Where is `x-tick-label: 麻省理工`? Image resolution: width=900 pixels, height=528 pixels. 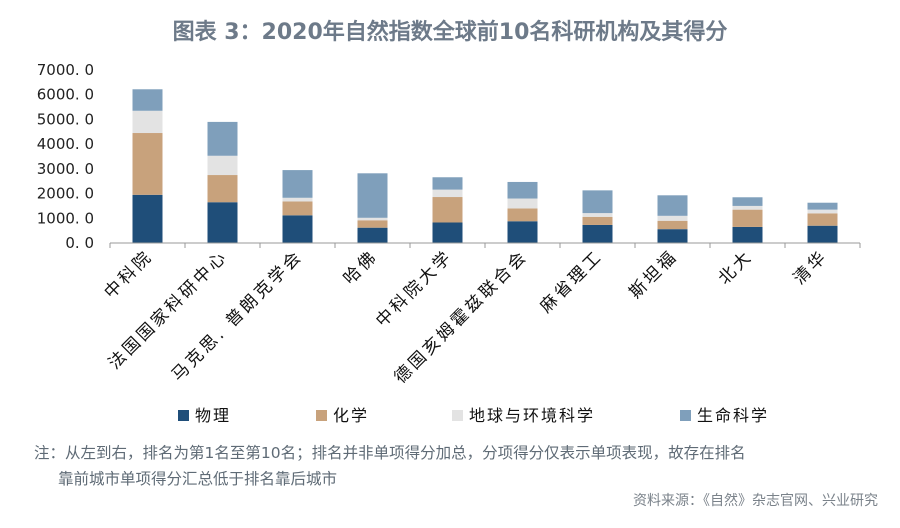
x-tick-label: 麻省理工 is located at coordinates (571, 281).